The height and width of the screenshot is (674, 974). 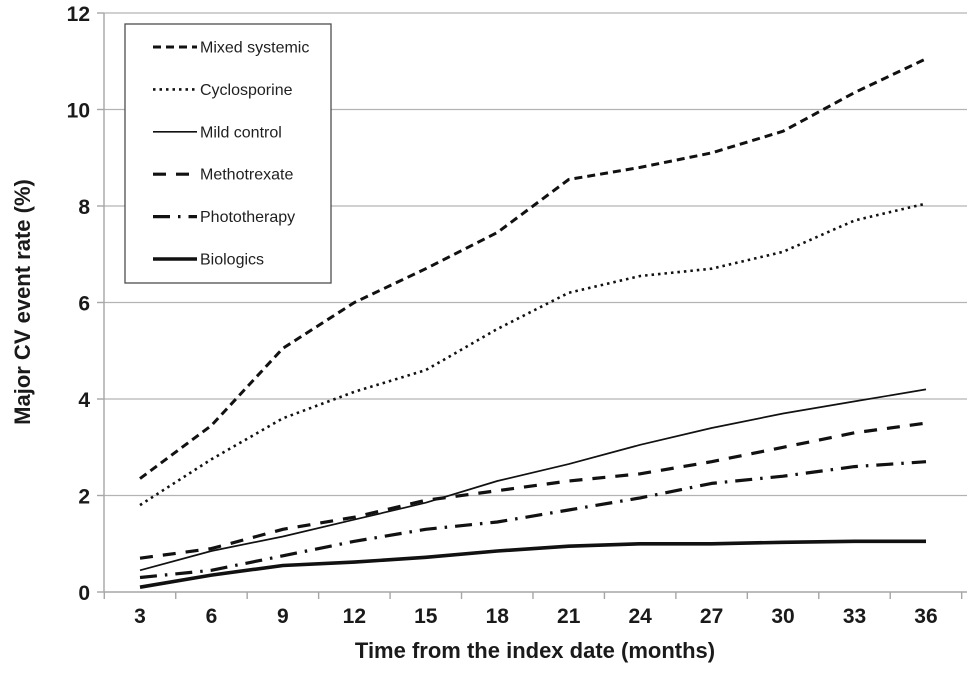 What do you see at coordinates (232, 260) in the screenshot?
I see `legend-label-biologics: Biologics` at bounding box center [232, 260].